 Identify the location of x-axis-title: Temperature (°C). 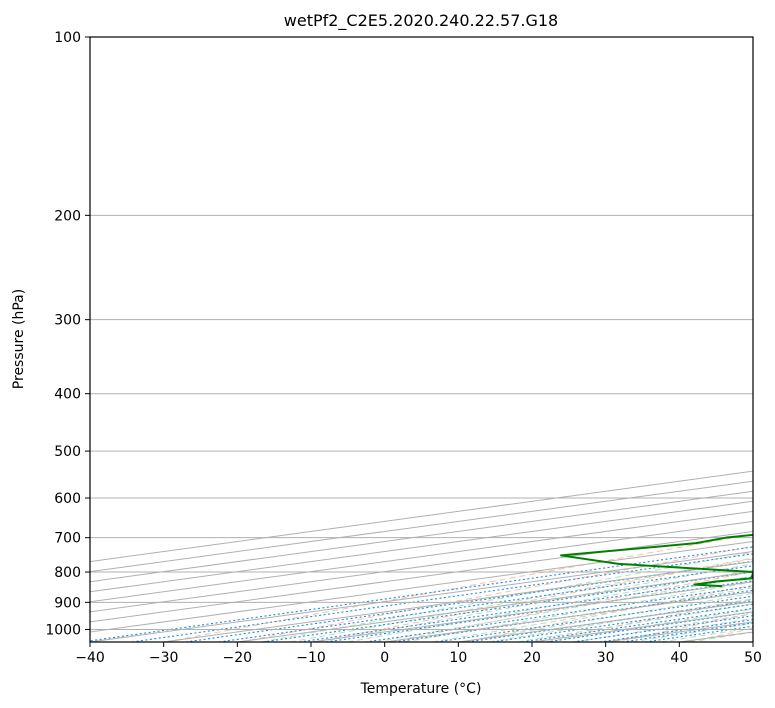
(421, 689).